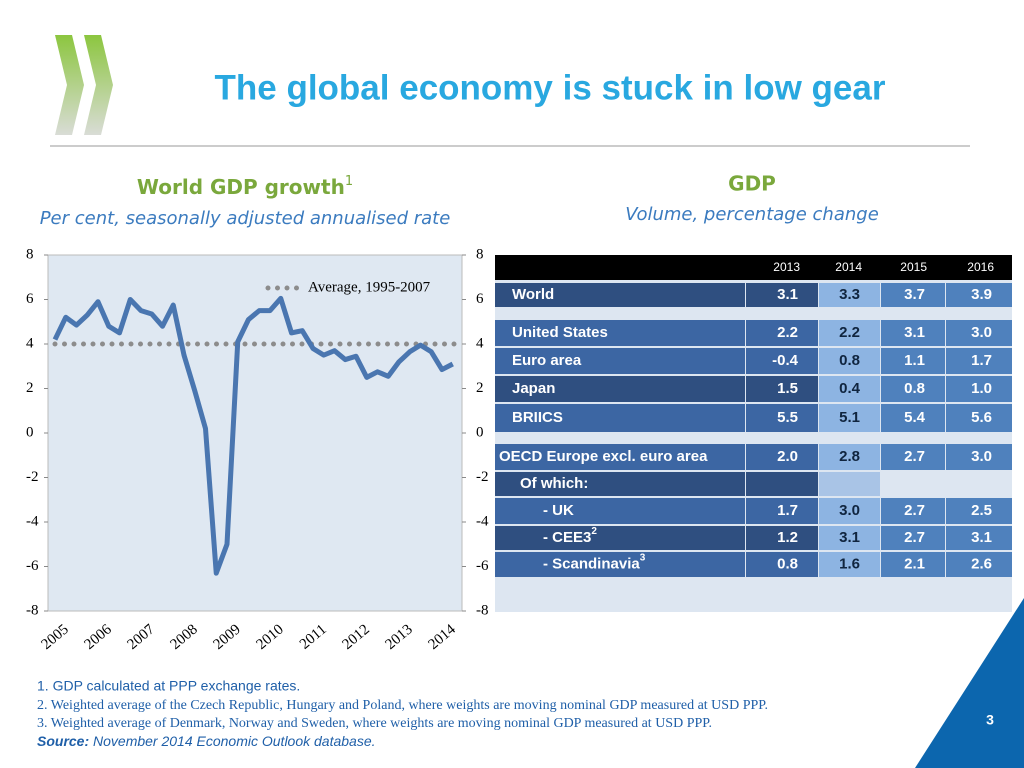 The height and width of the screenshot is (768, 1024). Describe the element at coordinates (480, 432) in the screenshot. I see `y2-tick-label: 0` at that location.